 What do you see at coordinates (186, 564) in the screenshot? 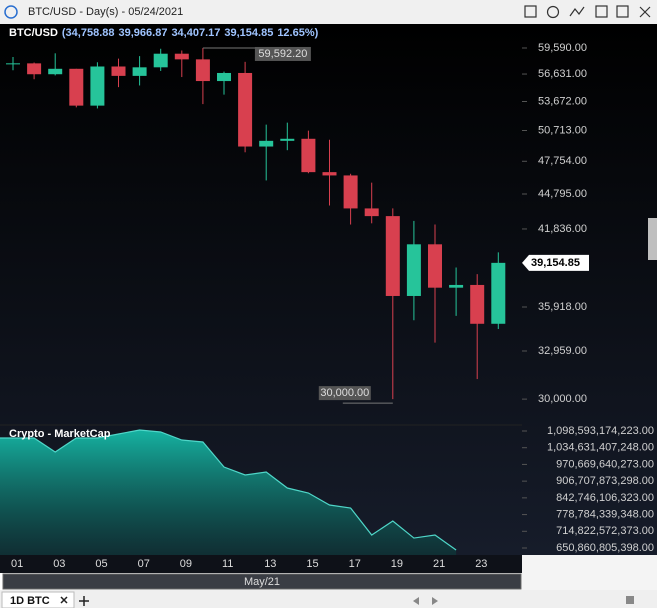
I see `x-tick-label: 09` at bounding box center [186, 564].